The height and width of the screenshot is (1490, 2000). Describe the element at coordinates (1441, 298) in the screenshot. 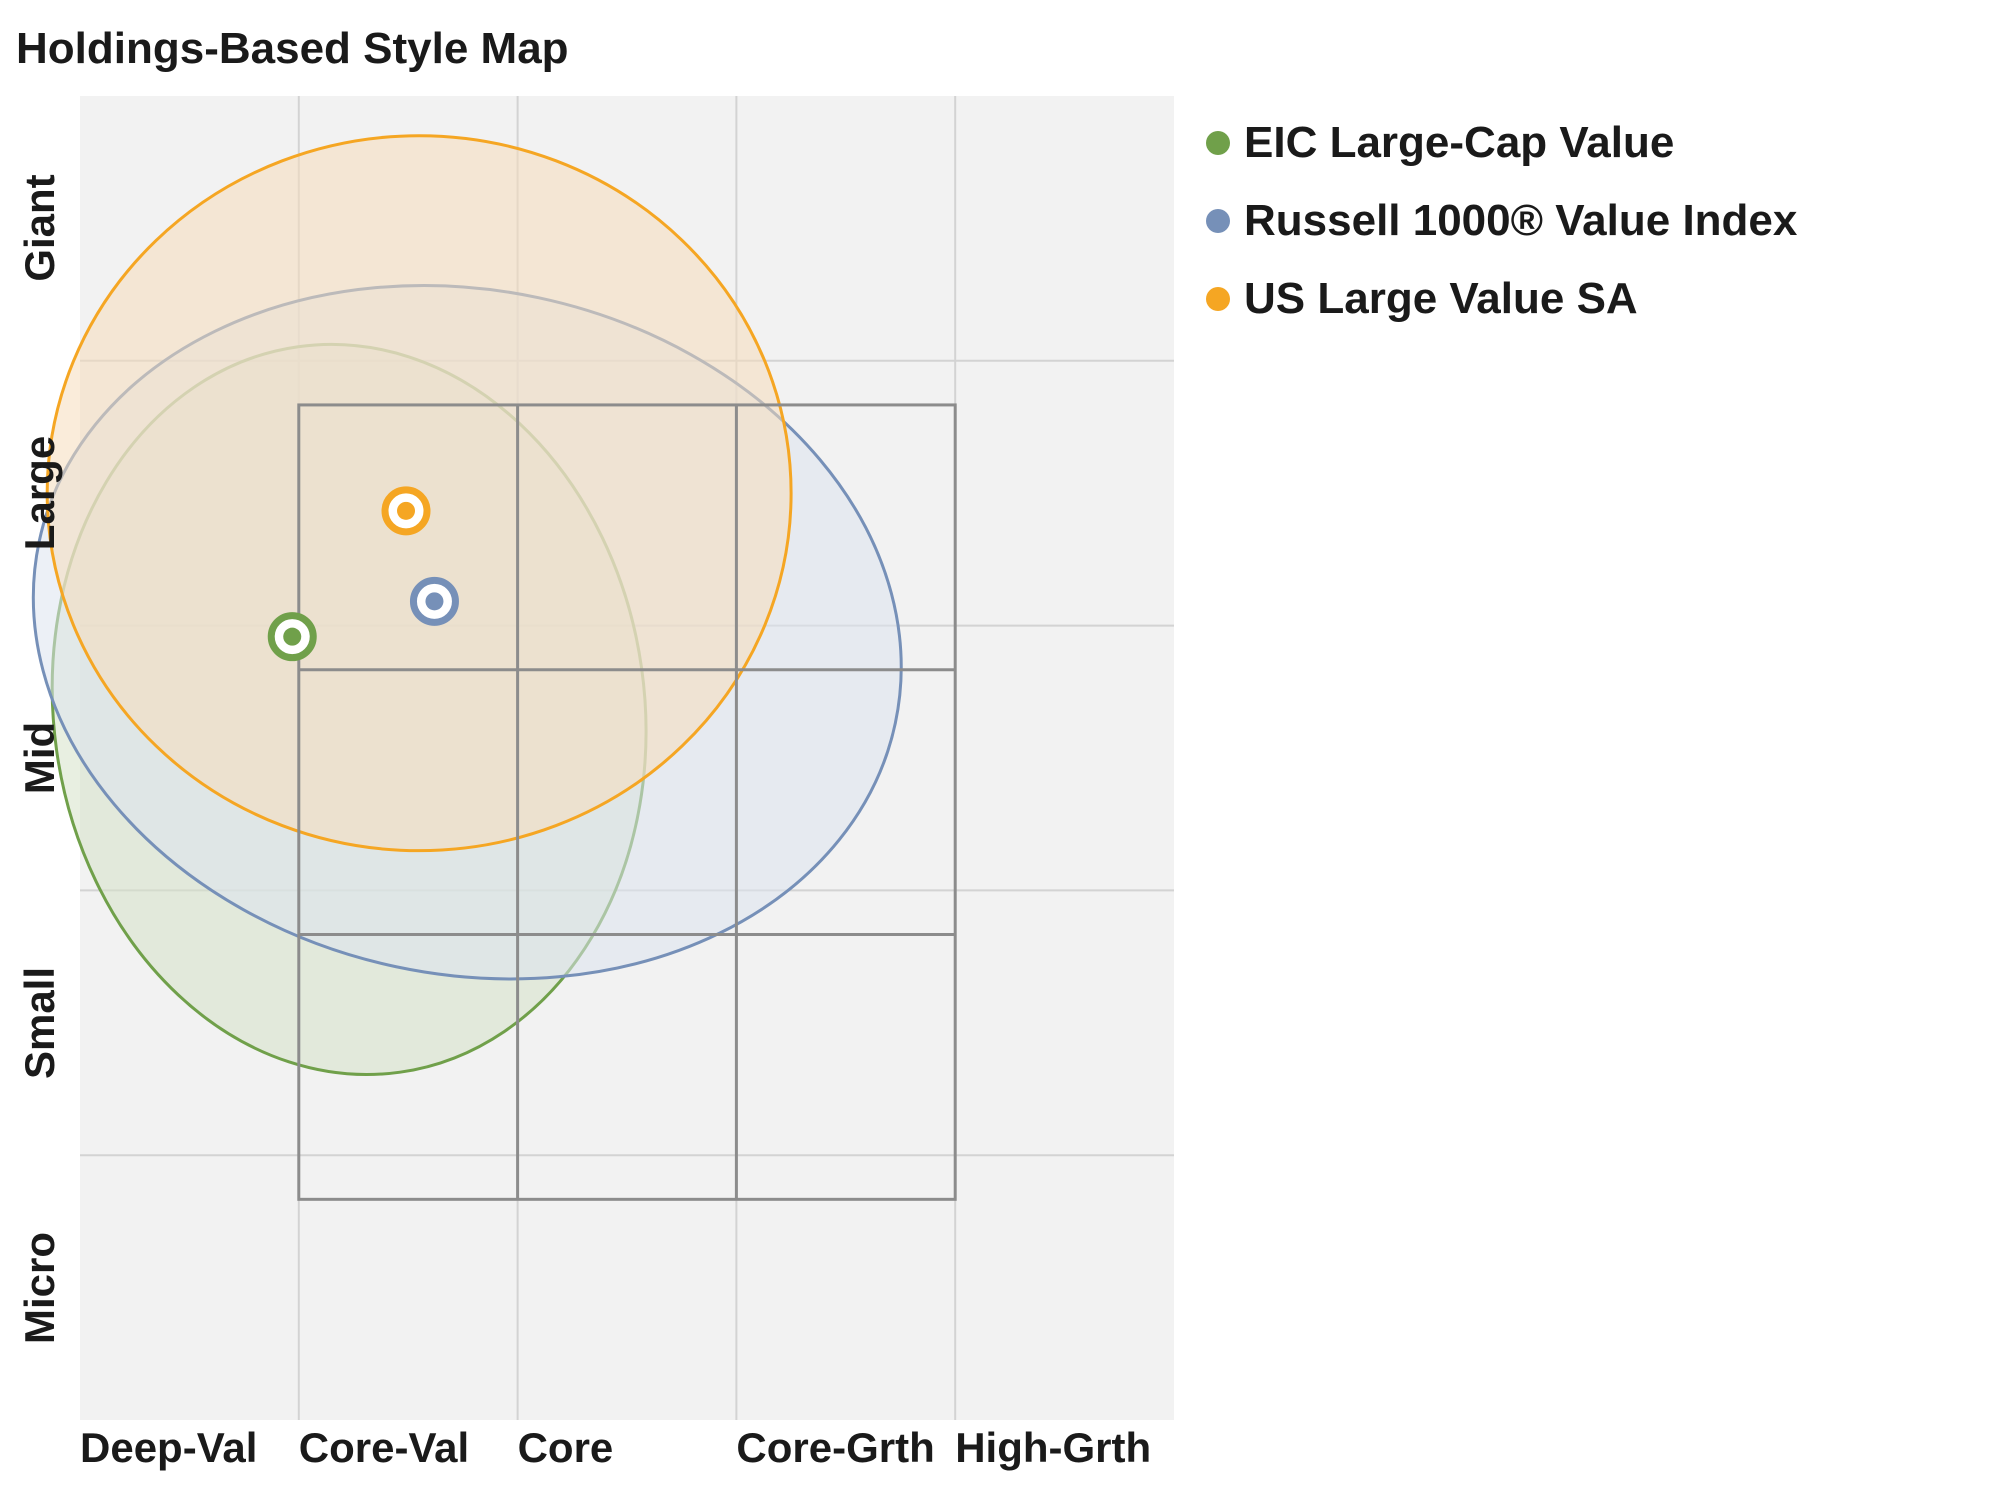

I see `legend-label: US Large Value SA` at that location.